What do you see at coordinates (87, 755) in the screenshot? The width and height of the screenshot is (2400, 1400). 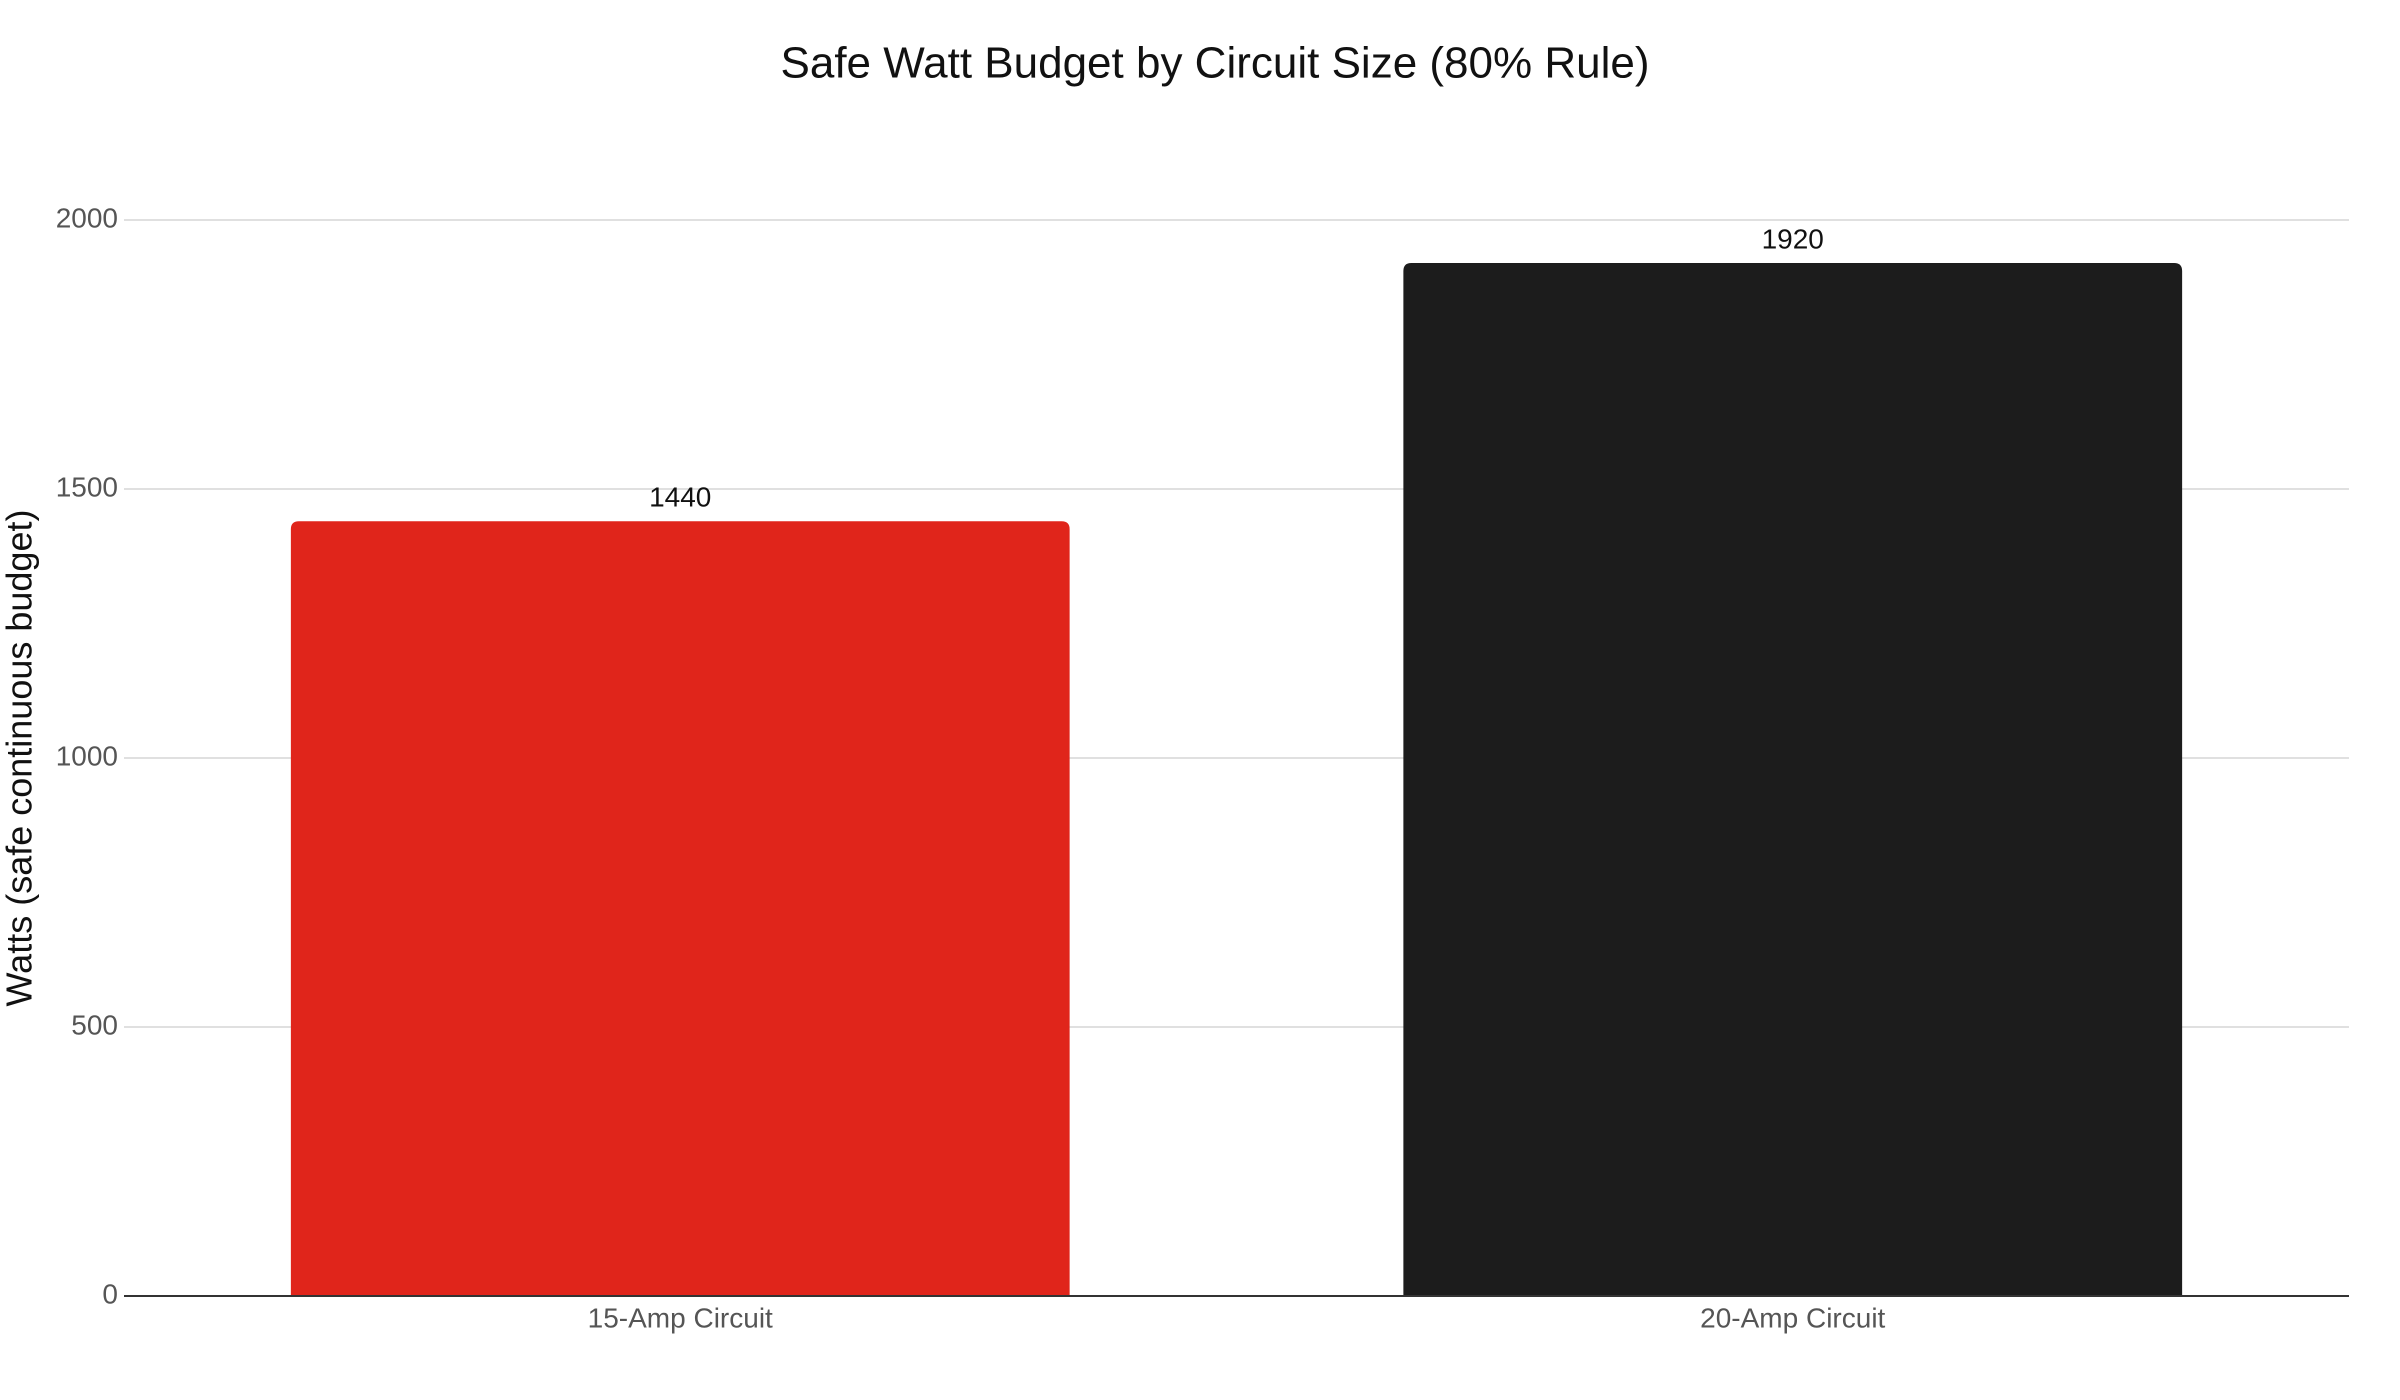 I see `y-tick-label: 1000` at bounding box center [87, 755].